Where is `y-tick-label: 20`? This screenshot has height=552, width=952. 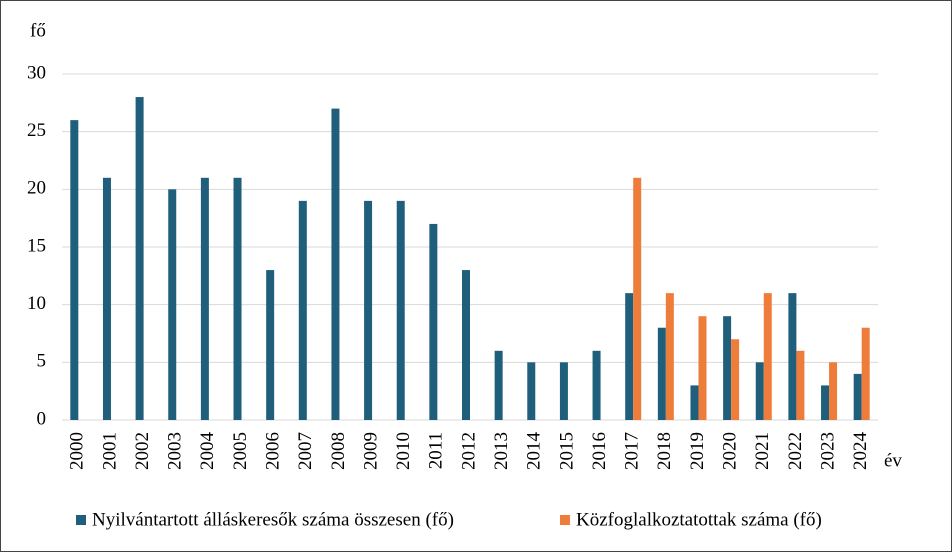 y-tick-label: 20 is located at coordinates (36, 188).